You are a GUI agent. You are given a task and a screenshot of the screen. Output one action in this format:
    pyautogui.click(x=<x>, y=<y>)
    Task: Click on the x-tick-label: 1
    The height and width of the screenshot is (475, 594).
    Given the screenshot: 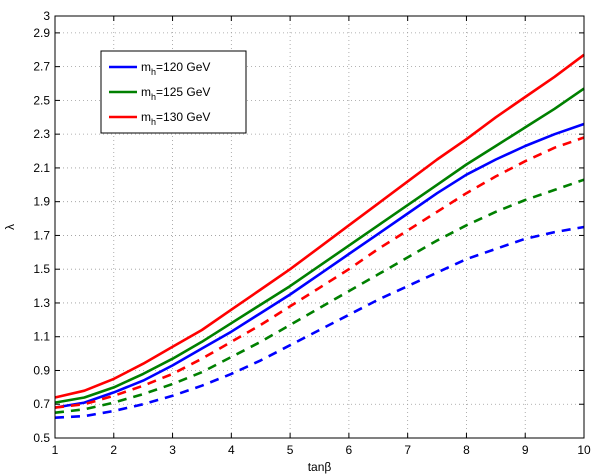 What is the action you would take?
    pyautogui.click(x=55, y=450)
    